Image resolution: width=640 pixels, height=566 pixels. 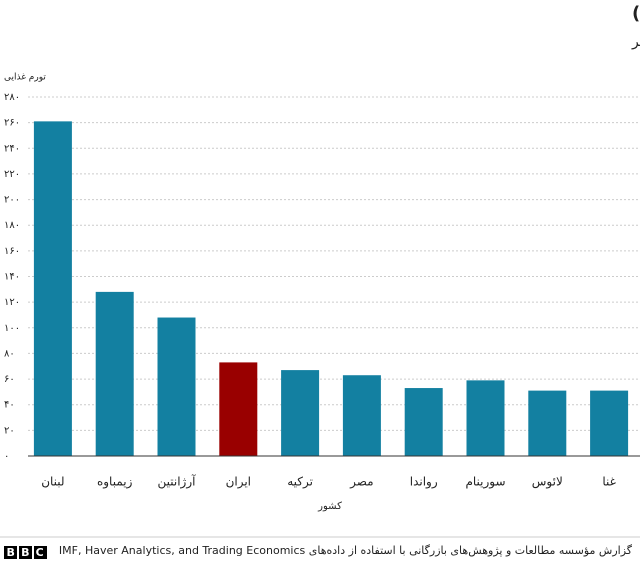 What do you see at coordinates (25, 78) in the screenshot?
I see `y-axis-label: تورم غذایی` at bounding box center [25, 78].